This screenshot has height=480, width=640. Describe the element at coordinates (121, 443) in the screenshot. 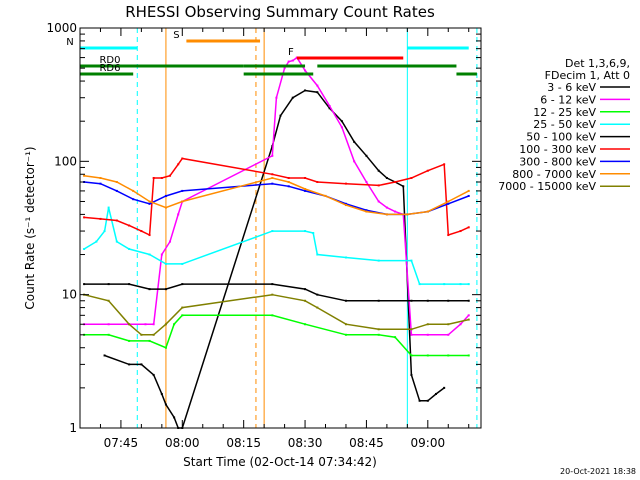

I see `x-tick-label-0: 07:45` at that location.